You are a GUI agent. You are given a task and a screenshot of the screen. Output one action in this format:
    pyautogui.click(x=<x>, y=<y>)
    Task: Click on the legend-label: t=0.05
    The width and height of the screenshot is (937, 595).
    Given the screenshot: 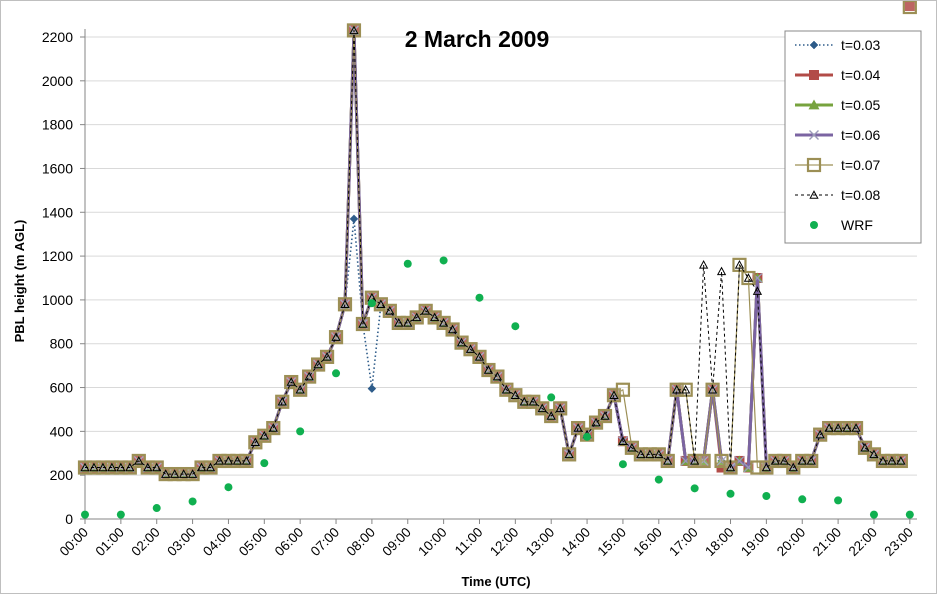 What is the action you would take?
    pyautogui.click(x=861, y=105)
    